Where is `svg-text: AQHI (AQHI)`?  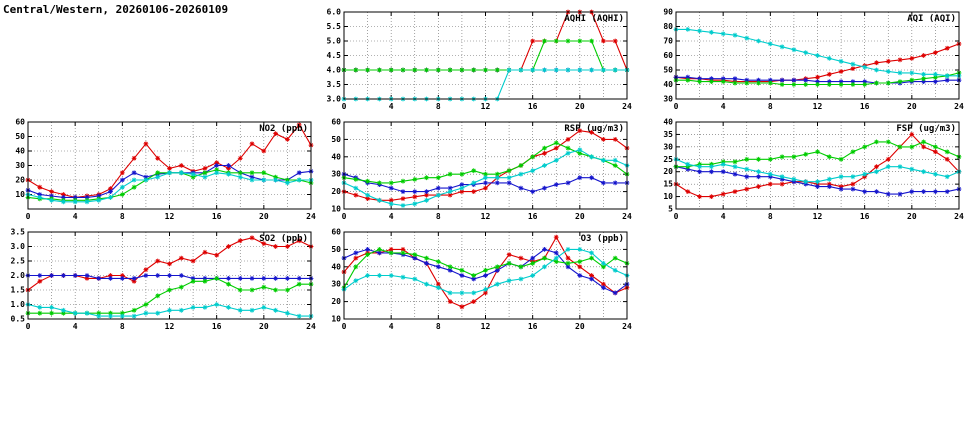 svg-text: AQHI (AQHI) is located at coordinates (594, 19).